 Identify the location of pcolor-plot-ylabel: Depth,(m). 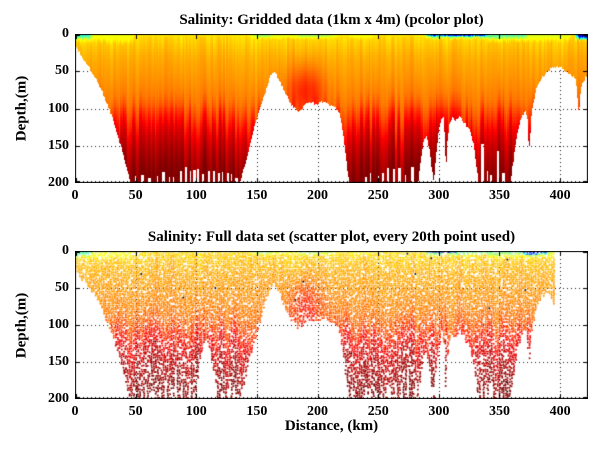
(21, 108).